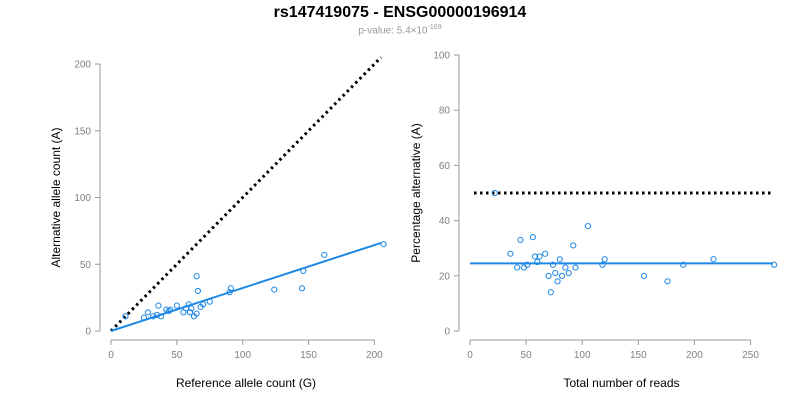 This screenshot has height=400, width=800. Describe the element at coordinates (82, 131) in the screenshot. I see `y-tick-label: 150` at that location.